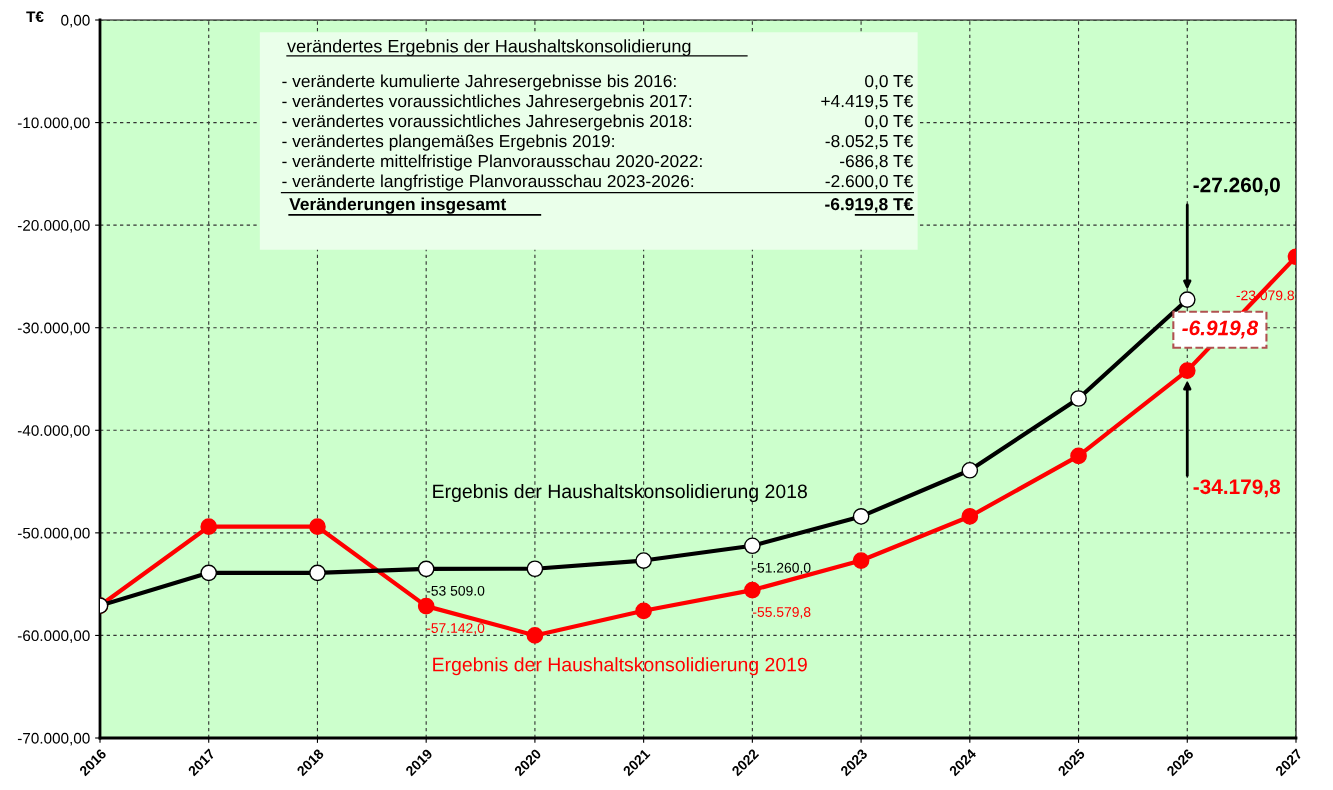 This screenshot has width=1333, height=790. Describe the element at coordinates (781, 613) in the screenshot. I see `data-label: -55.579,8` at that location.